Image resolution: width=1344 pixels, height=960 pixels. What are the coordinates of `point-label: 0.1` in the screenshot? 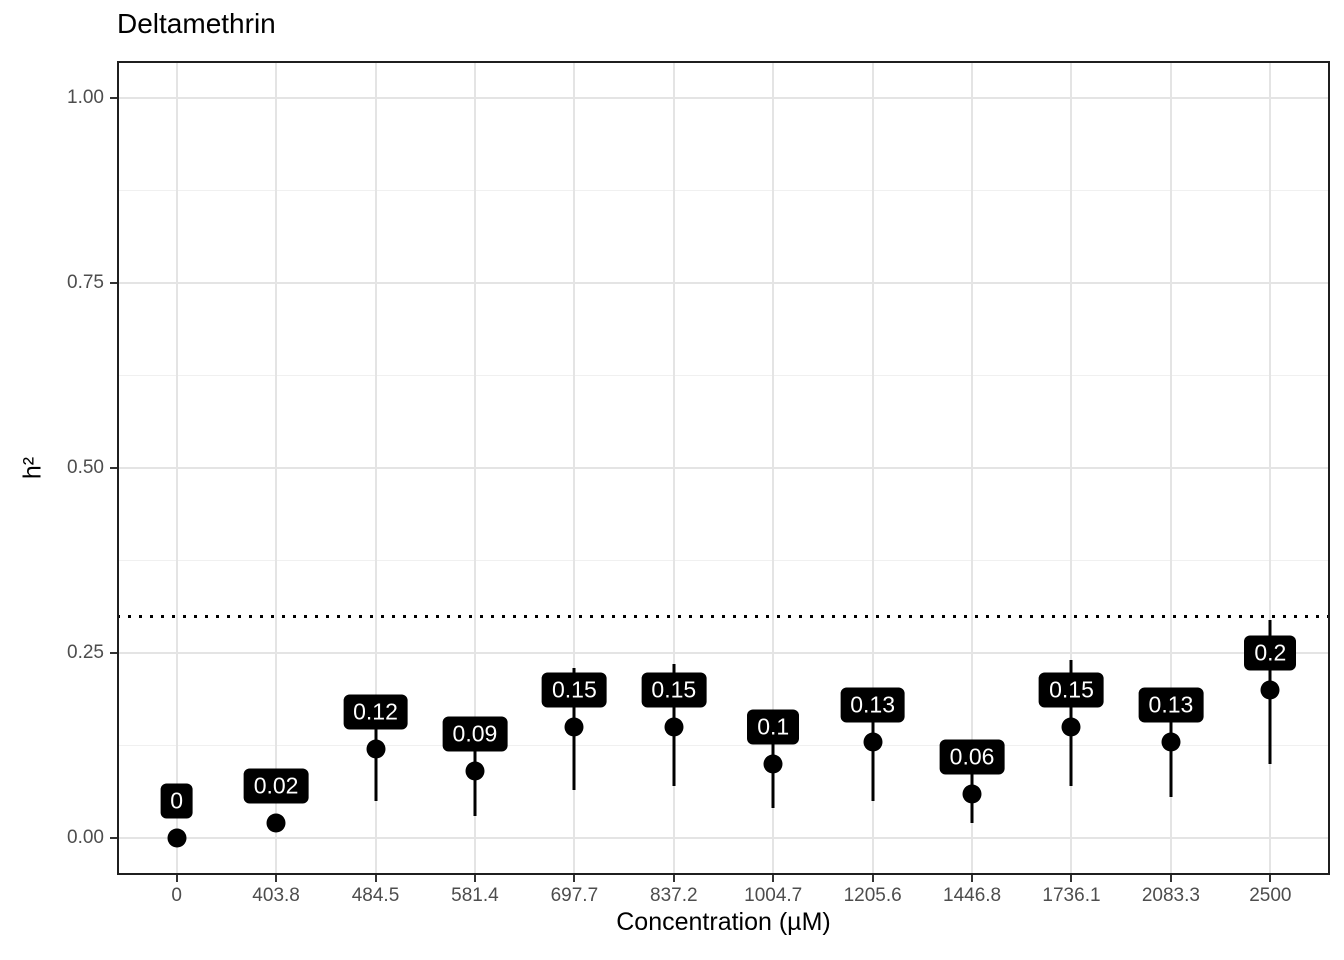 It's located at (773, 727).